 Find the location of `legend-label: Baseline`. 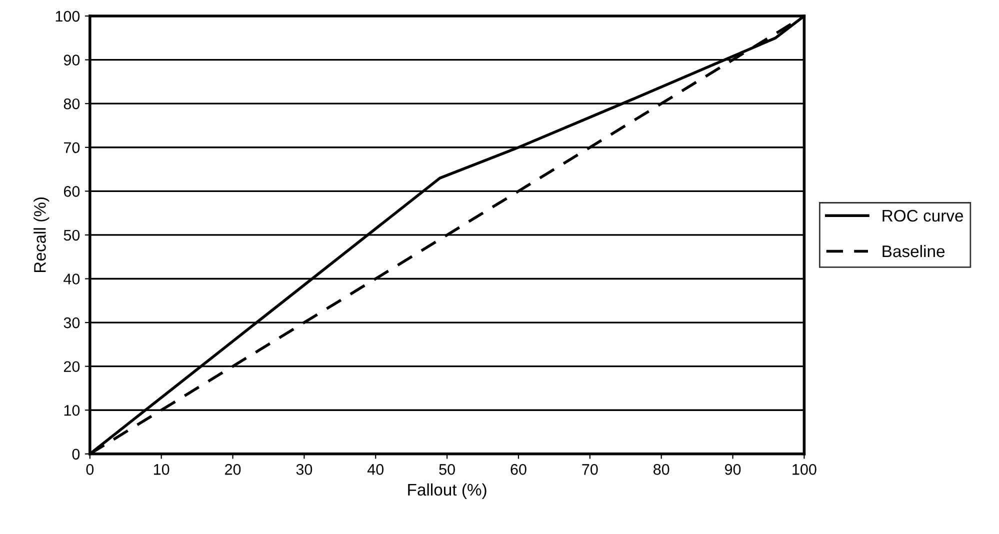

legend-label: Baseline is located at coordinates (913, 251).